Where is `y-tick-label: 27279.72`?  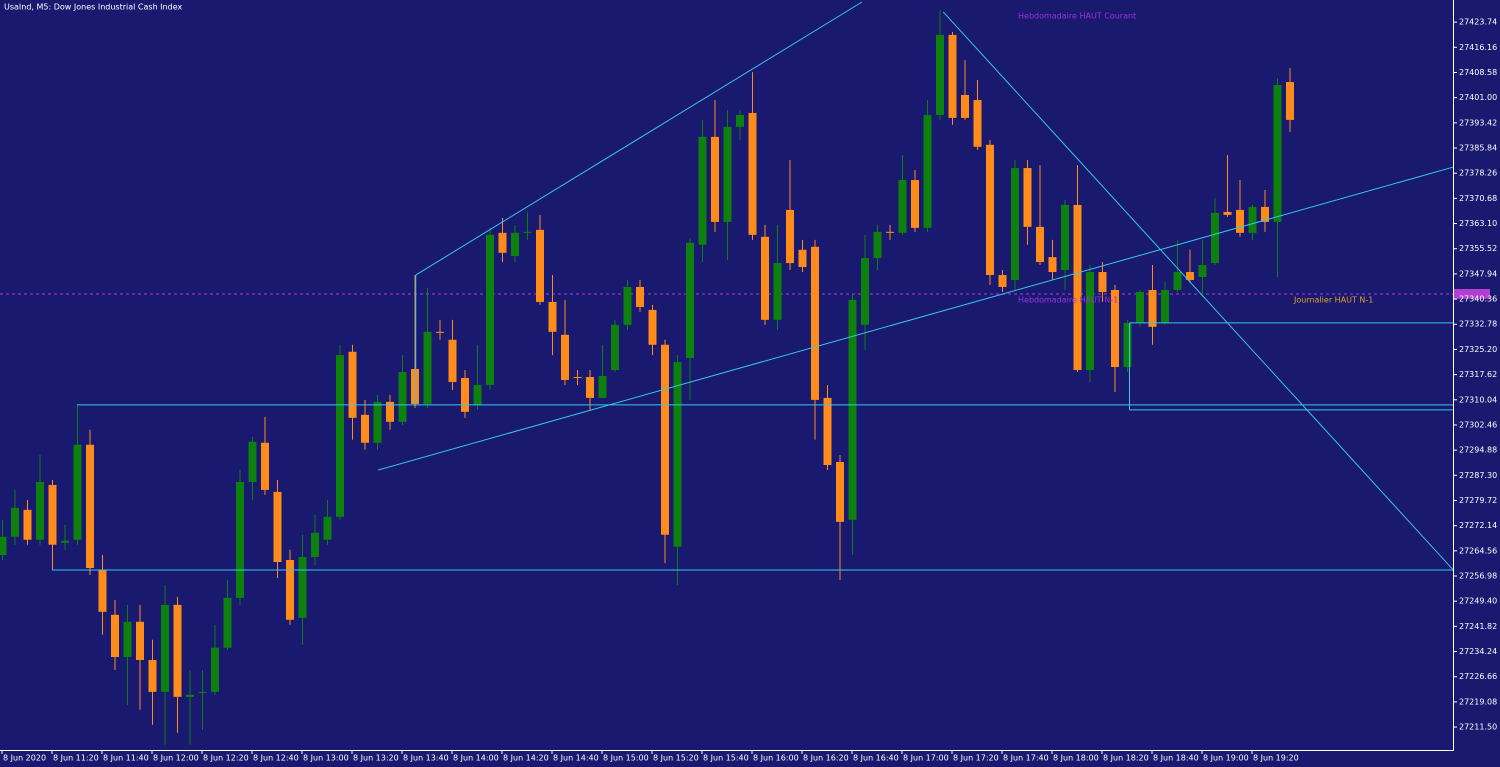 y-tick-label: 27279.72 is located at coordinates (1478, 500).